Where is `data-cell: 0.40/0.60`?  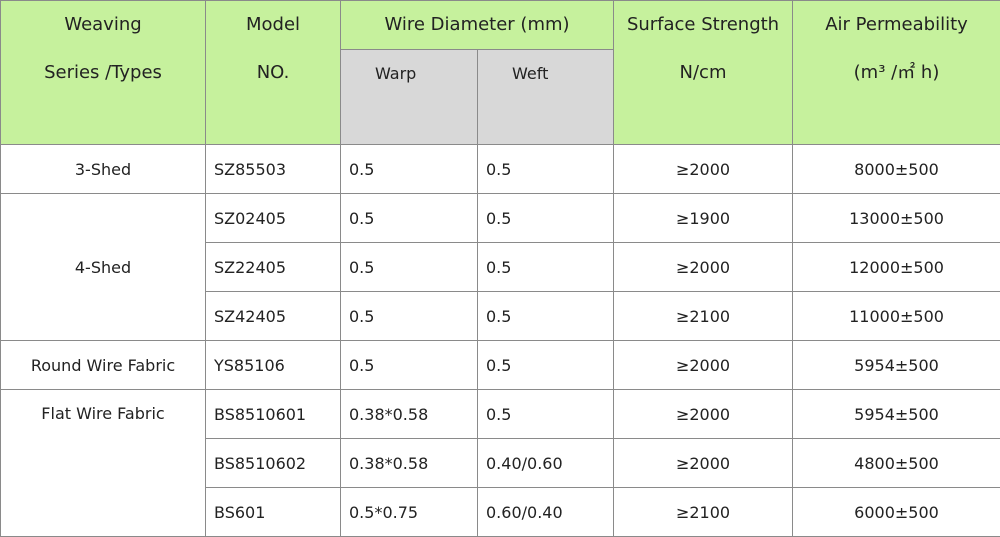 data-cell: 0.40/0.60 is located at coordinates (546, 463).